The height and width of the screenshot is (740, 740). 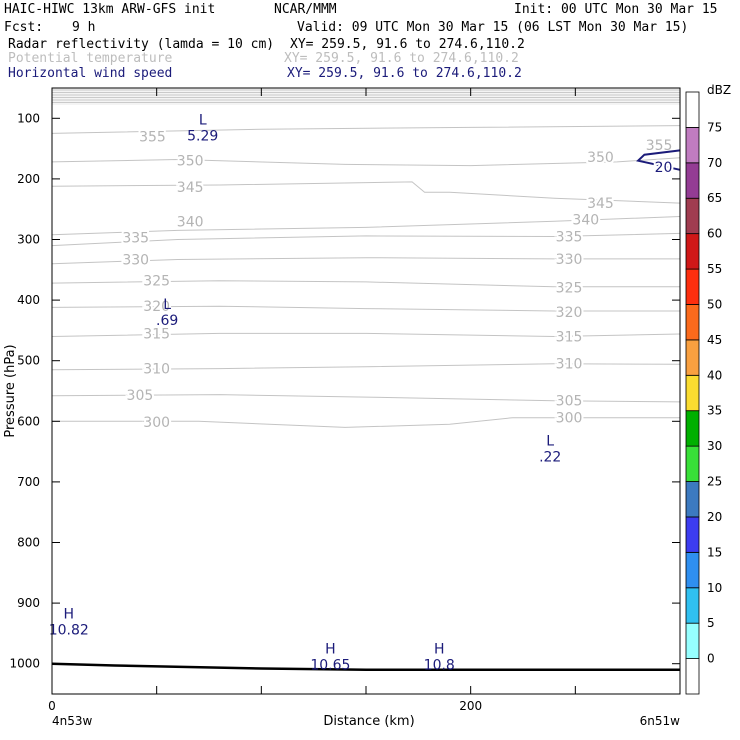 I want to click on x-axis-title: Distance (km), so click(x=368, y=721).